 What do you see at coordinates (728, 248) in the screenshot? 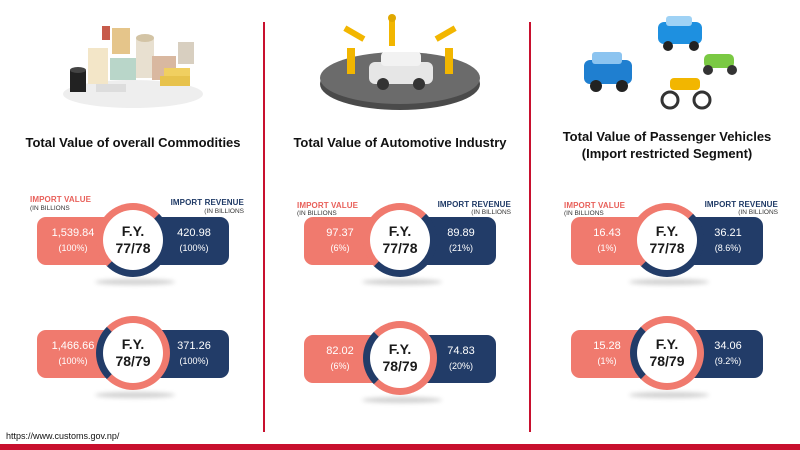
I see `revenue-share: (8.6%)` at bounding box center [728, 248].